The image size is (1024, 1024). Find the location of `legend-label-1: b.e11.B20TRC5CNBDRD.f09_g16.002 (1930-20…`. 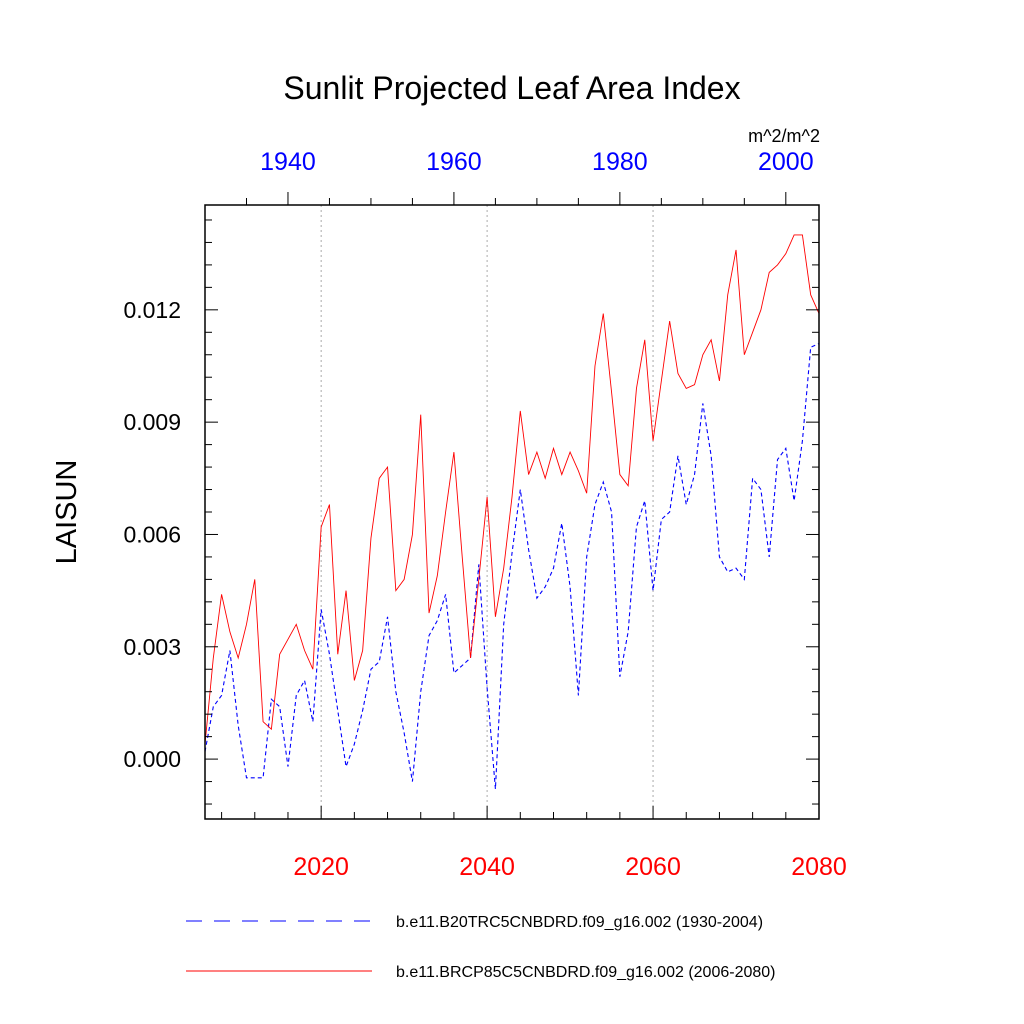

legend-label-1: b.e11.B20TRC5CNBDRD.f09_g16.002 (1930-20… is located at coordinates (579, 922).